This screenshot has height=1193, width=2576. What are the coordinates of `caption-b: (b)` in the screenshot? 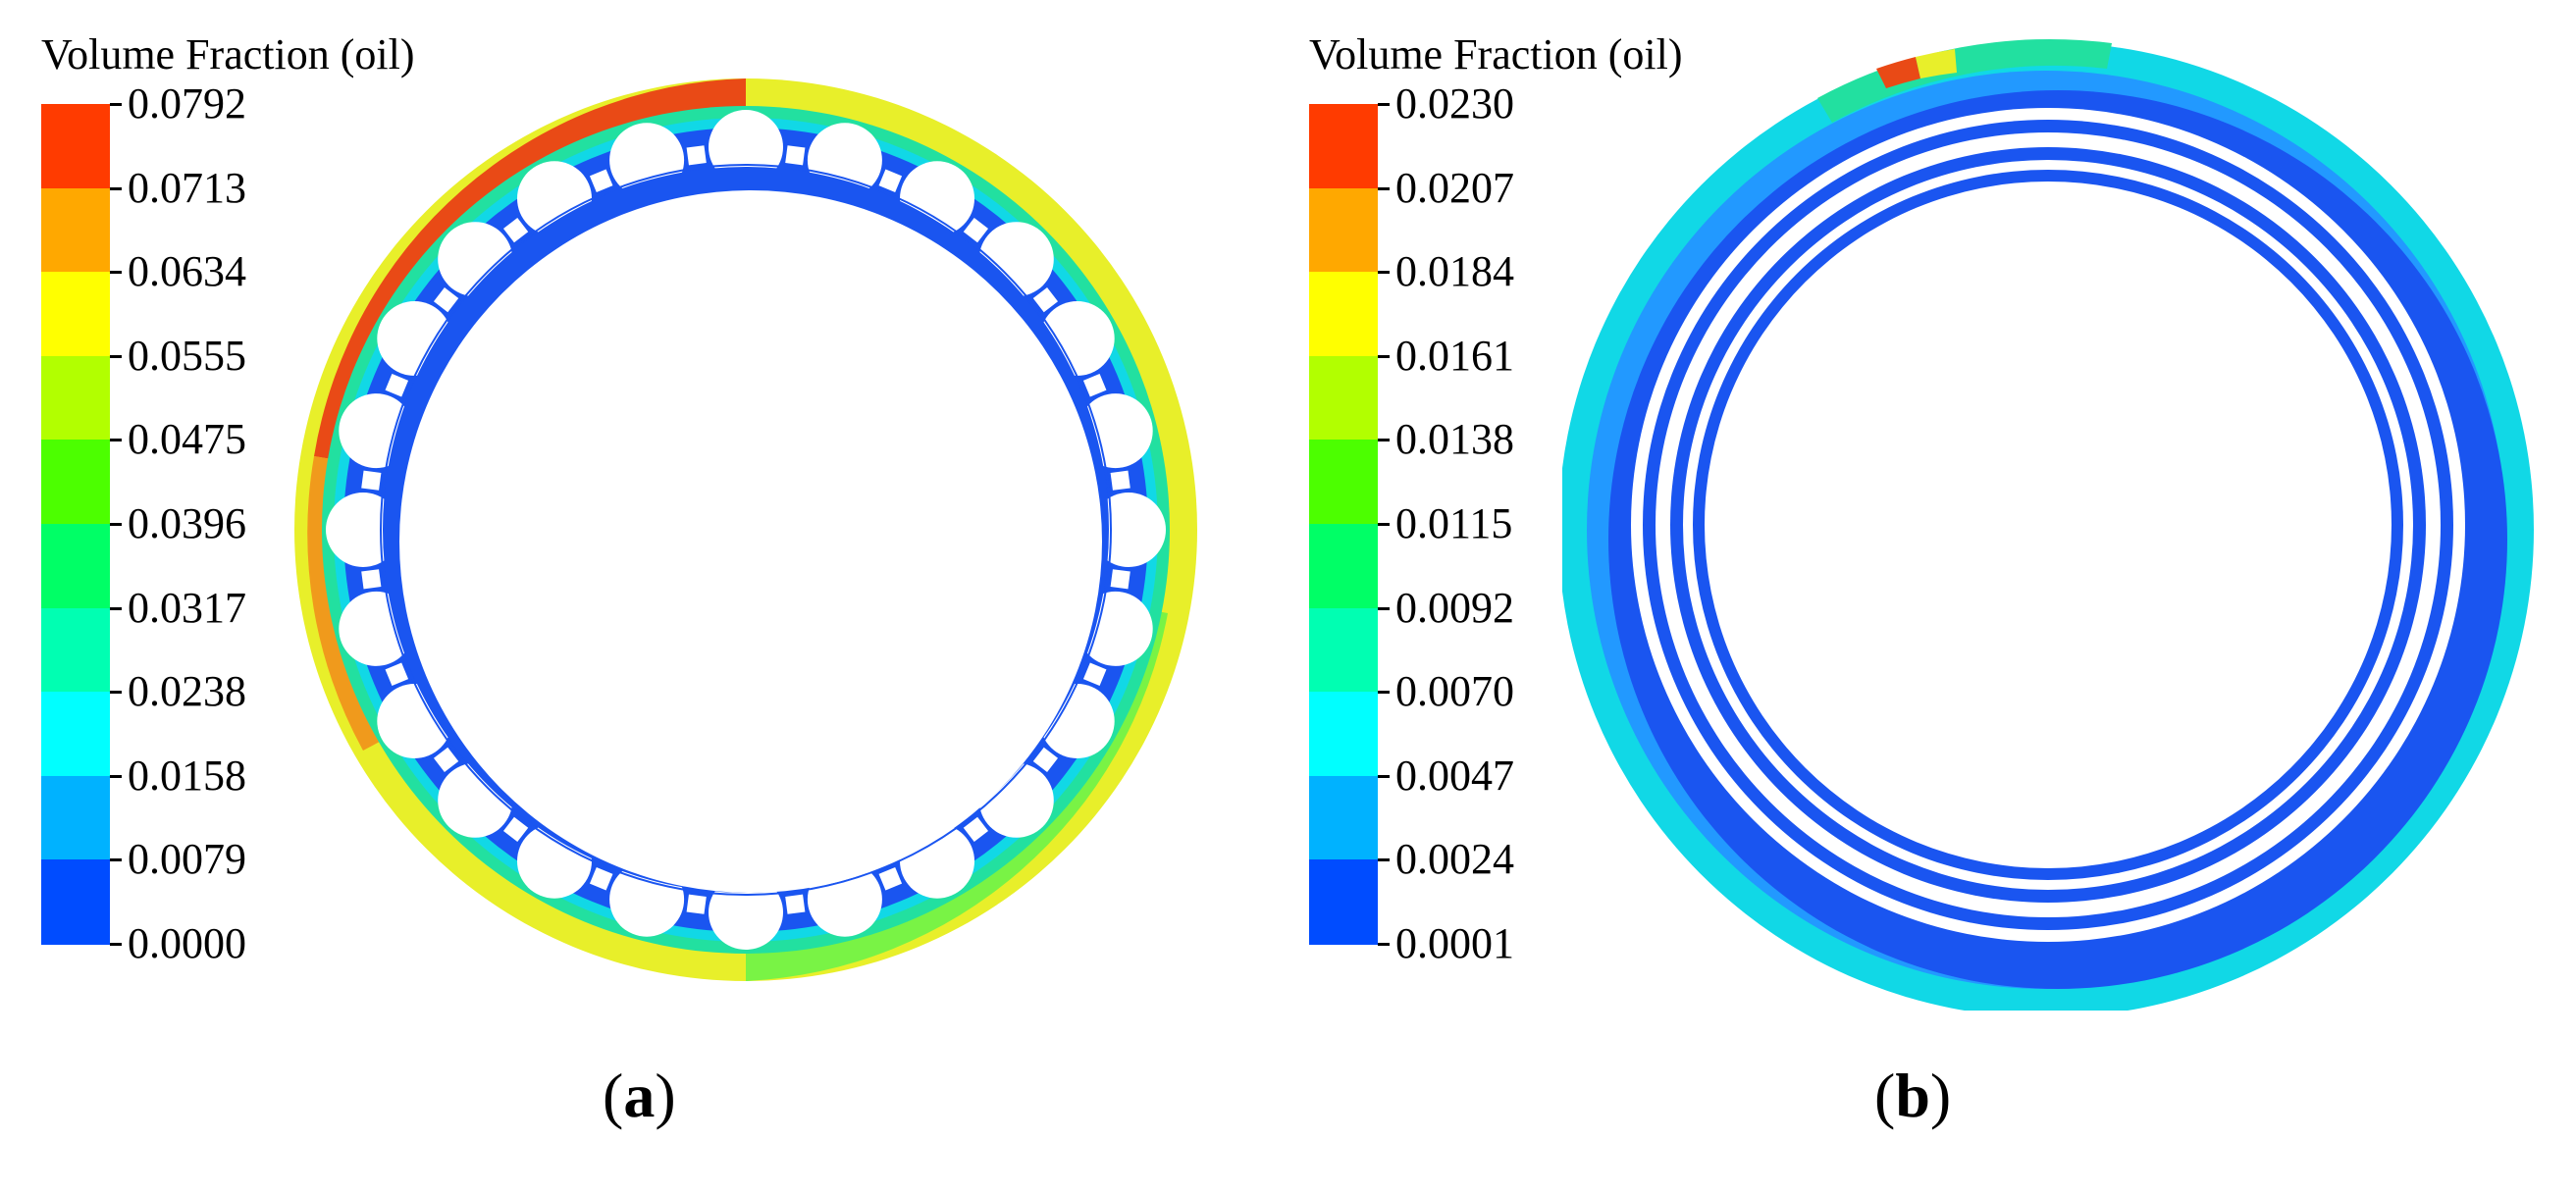 It's located at (1913, 1095).